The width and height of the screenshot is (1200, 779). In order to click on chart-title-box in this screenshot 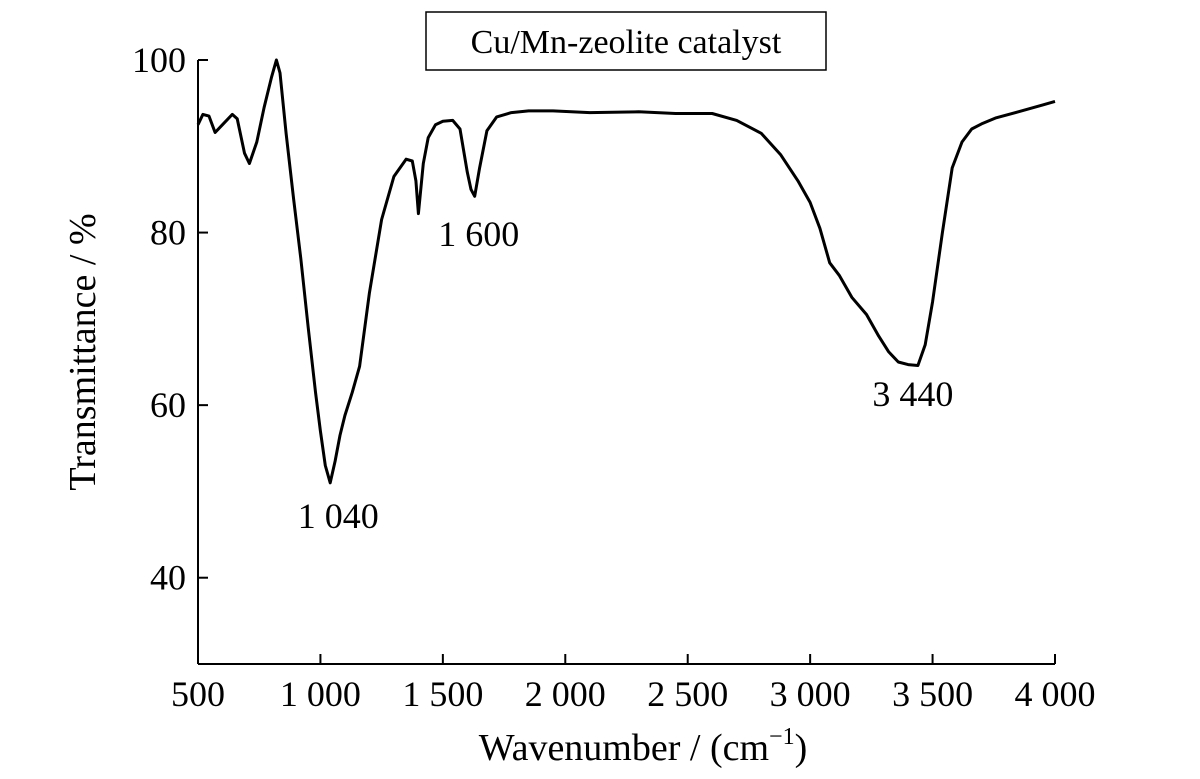, I will do `click(626, 41)`.